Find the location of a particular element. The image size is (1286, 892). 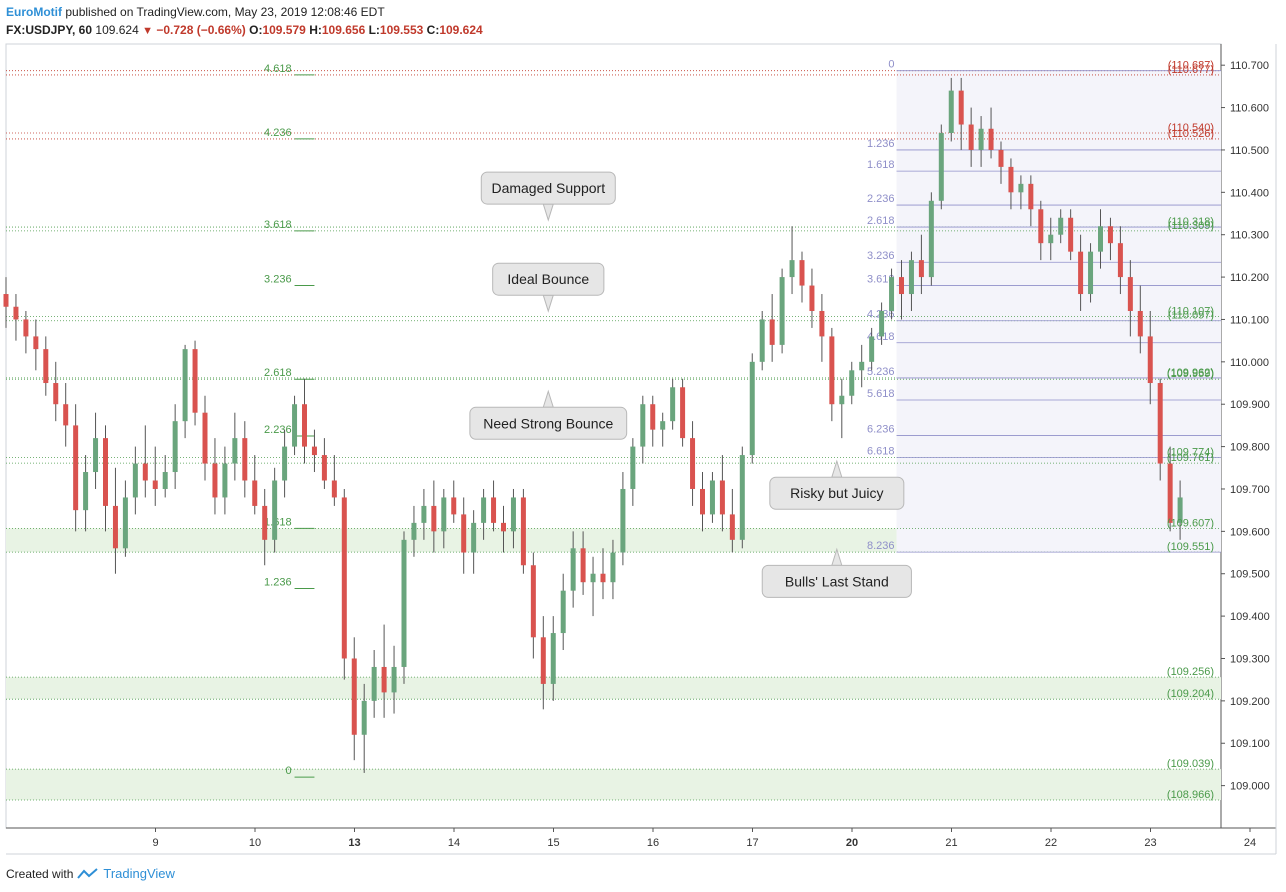

y-tick-label: 109.700 is located at coordinates (1250, 490).